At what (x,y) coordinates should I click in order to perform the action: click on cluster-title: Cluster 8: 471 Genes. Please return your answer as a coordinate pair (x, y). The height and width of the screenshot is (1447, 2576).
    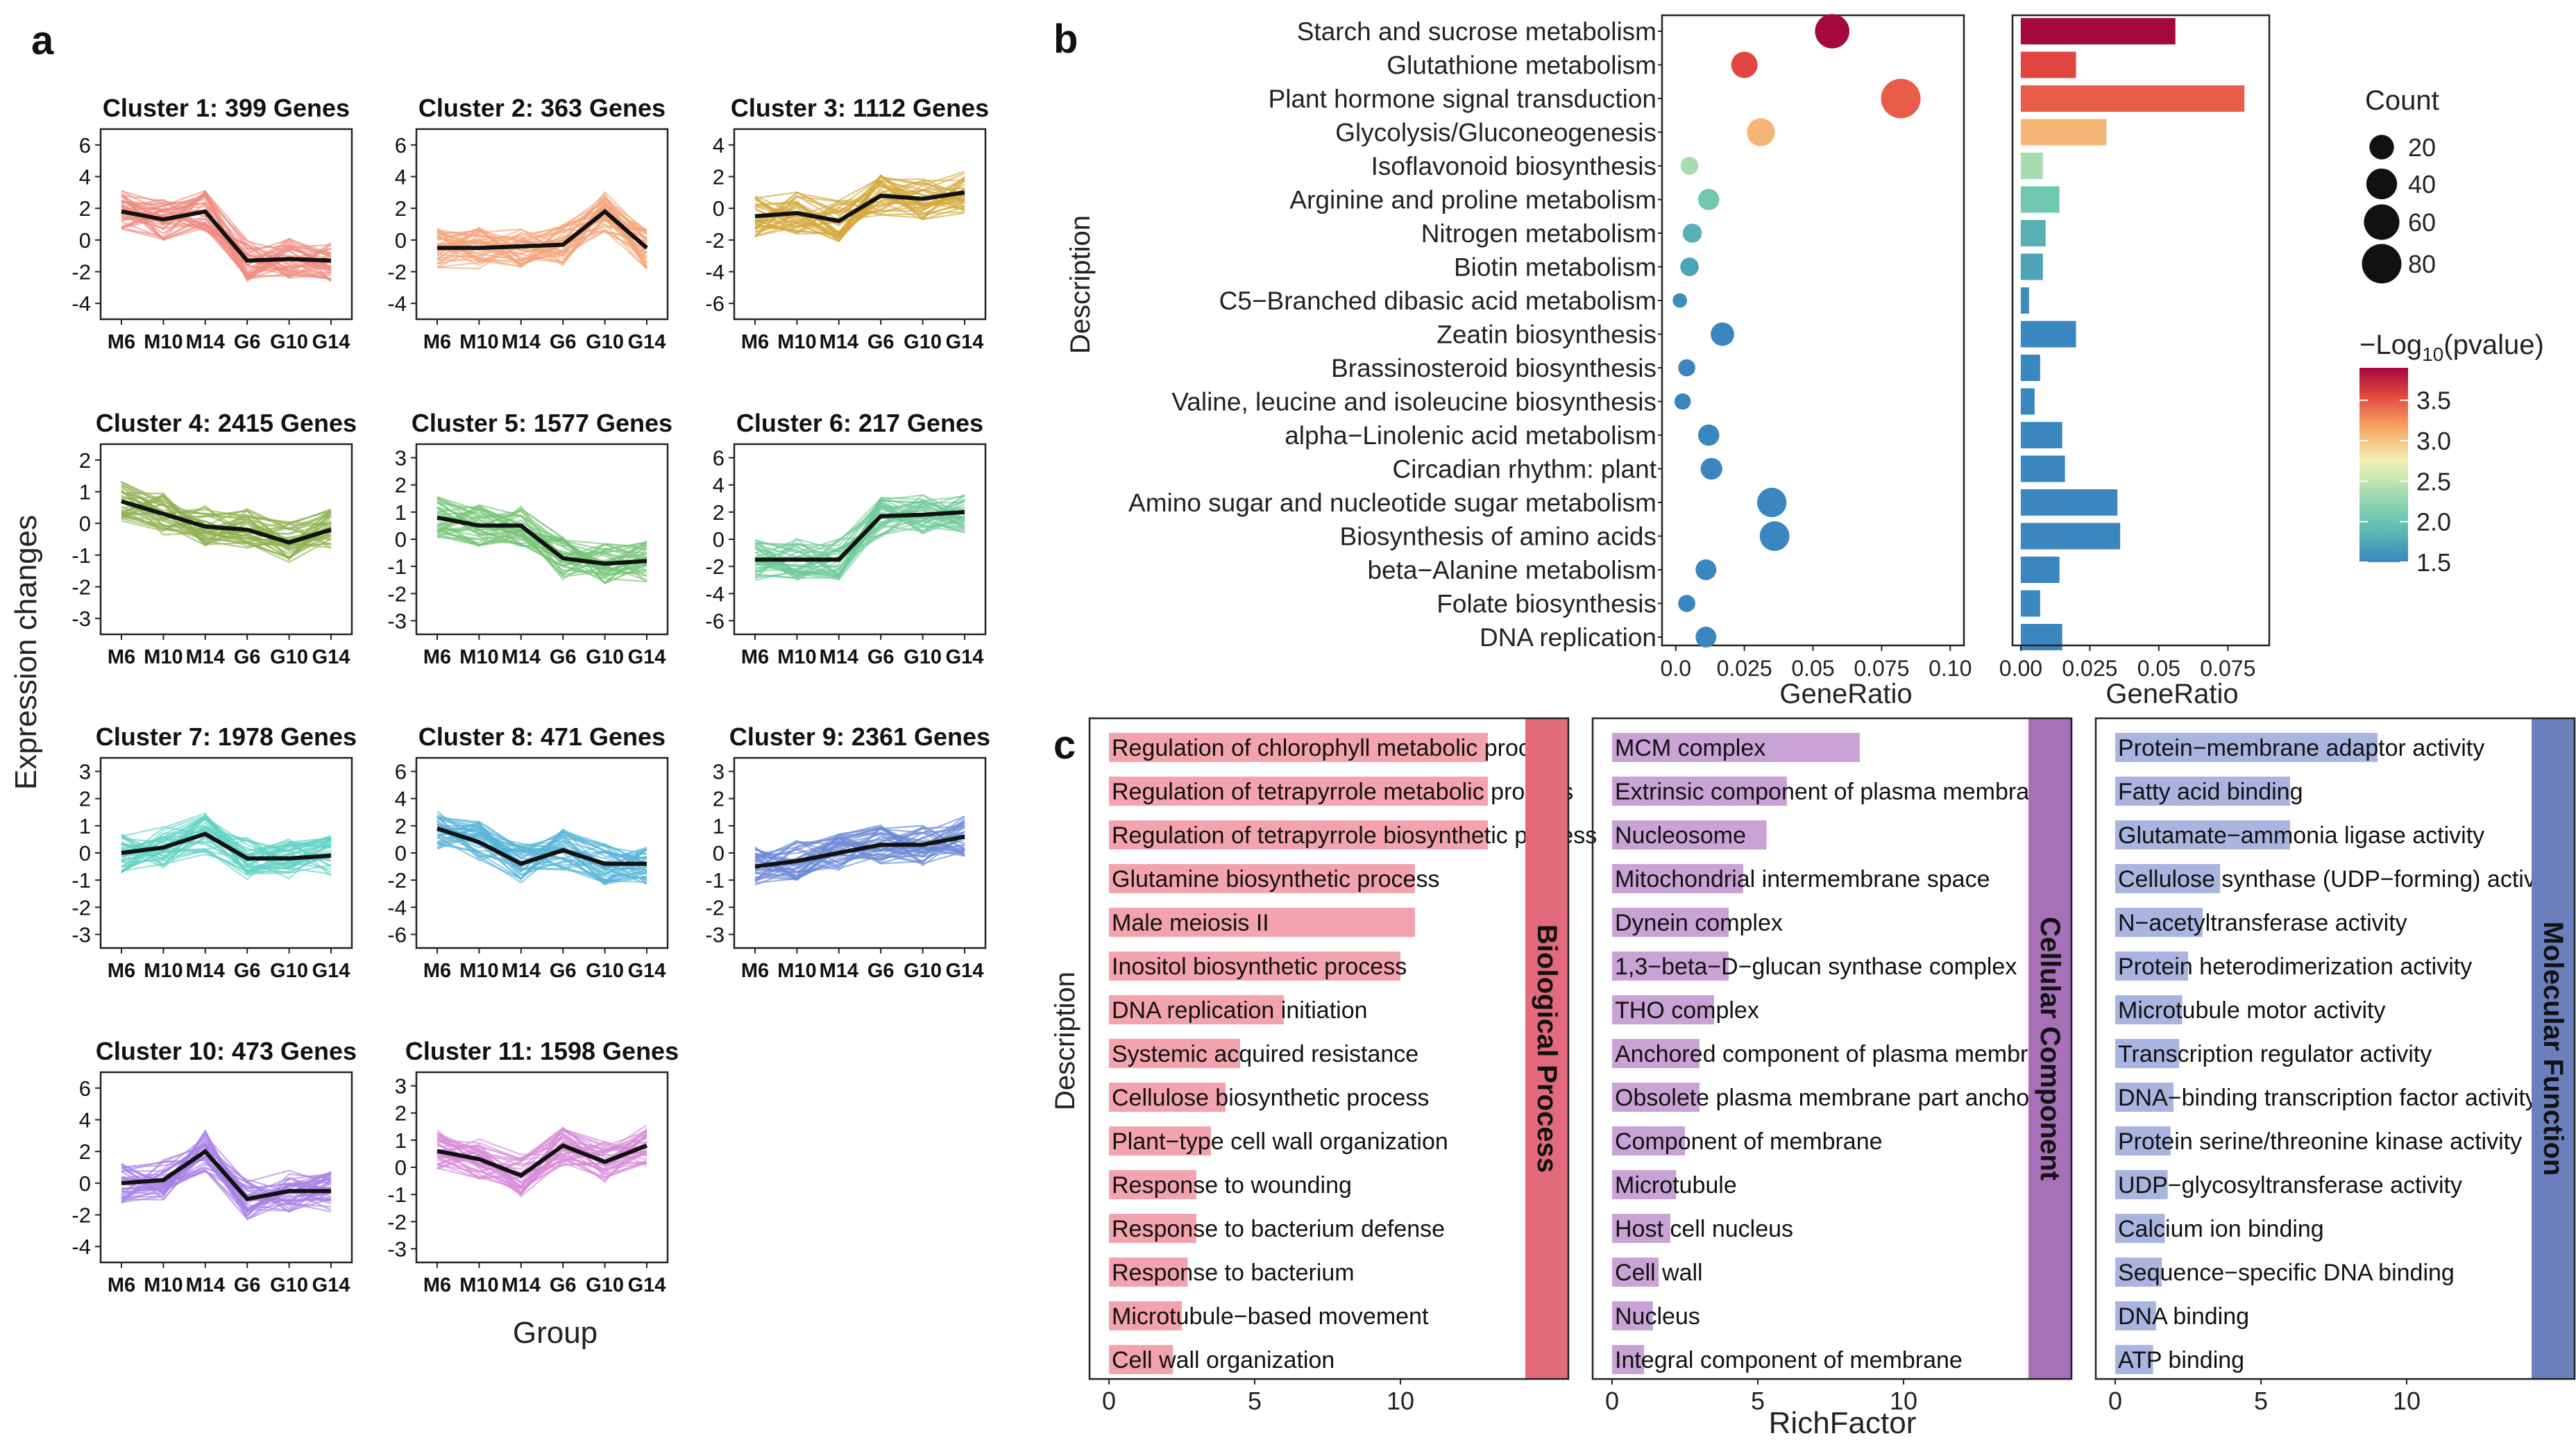
    Looking at the image, I should click on (542, 736).